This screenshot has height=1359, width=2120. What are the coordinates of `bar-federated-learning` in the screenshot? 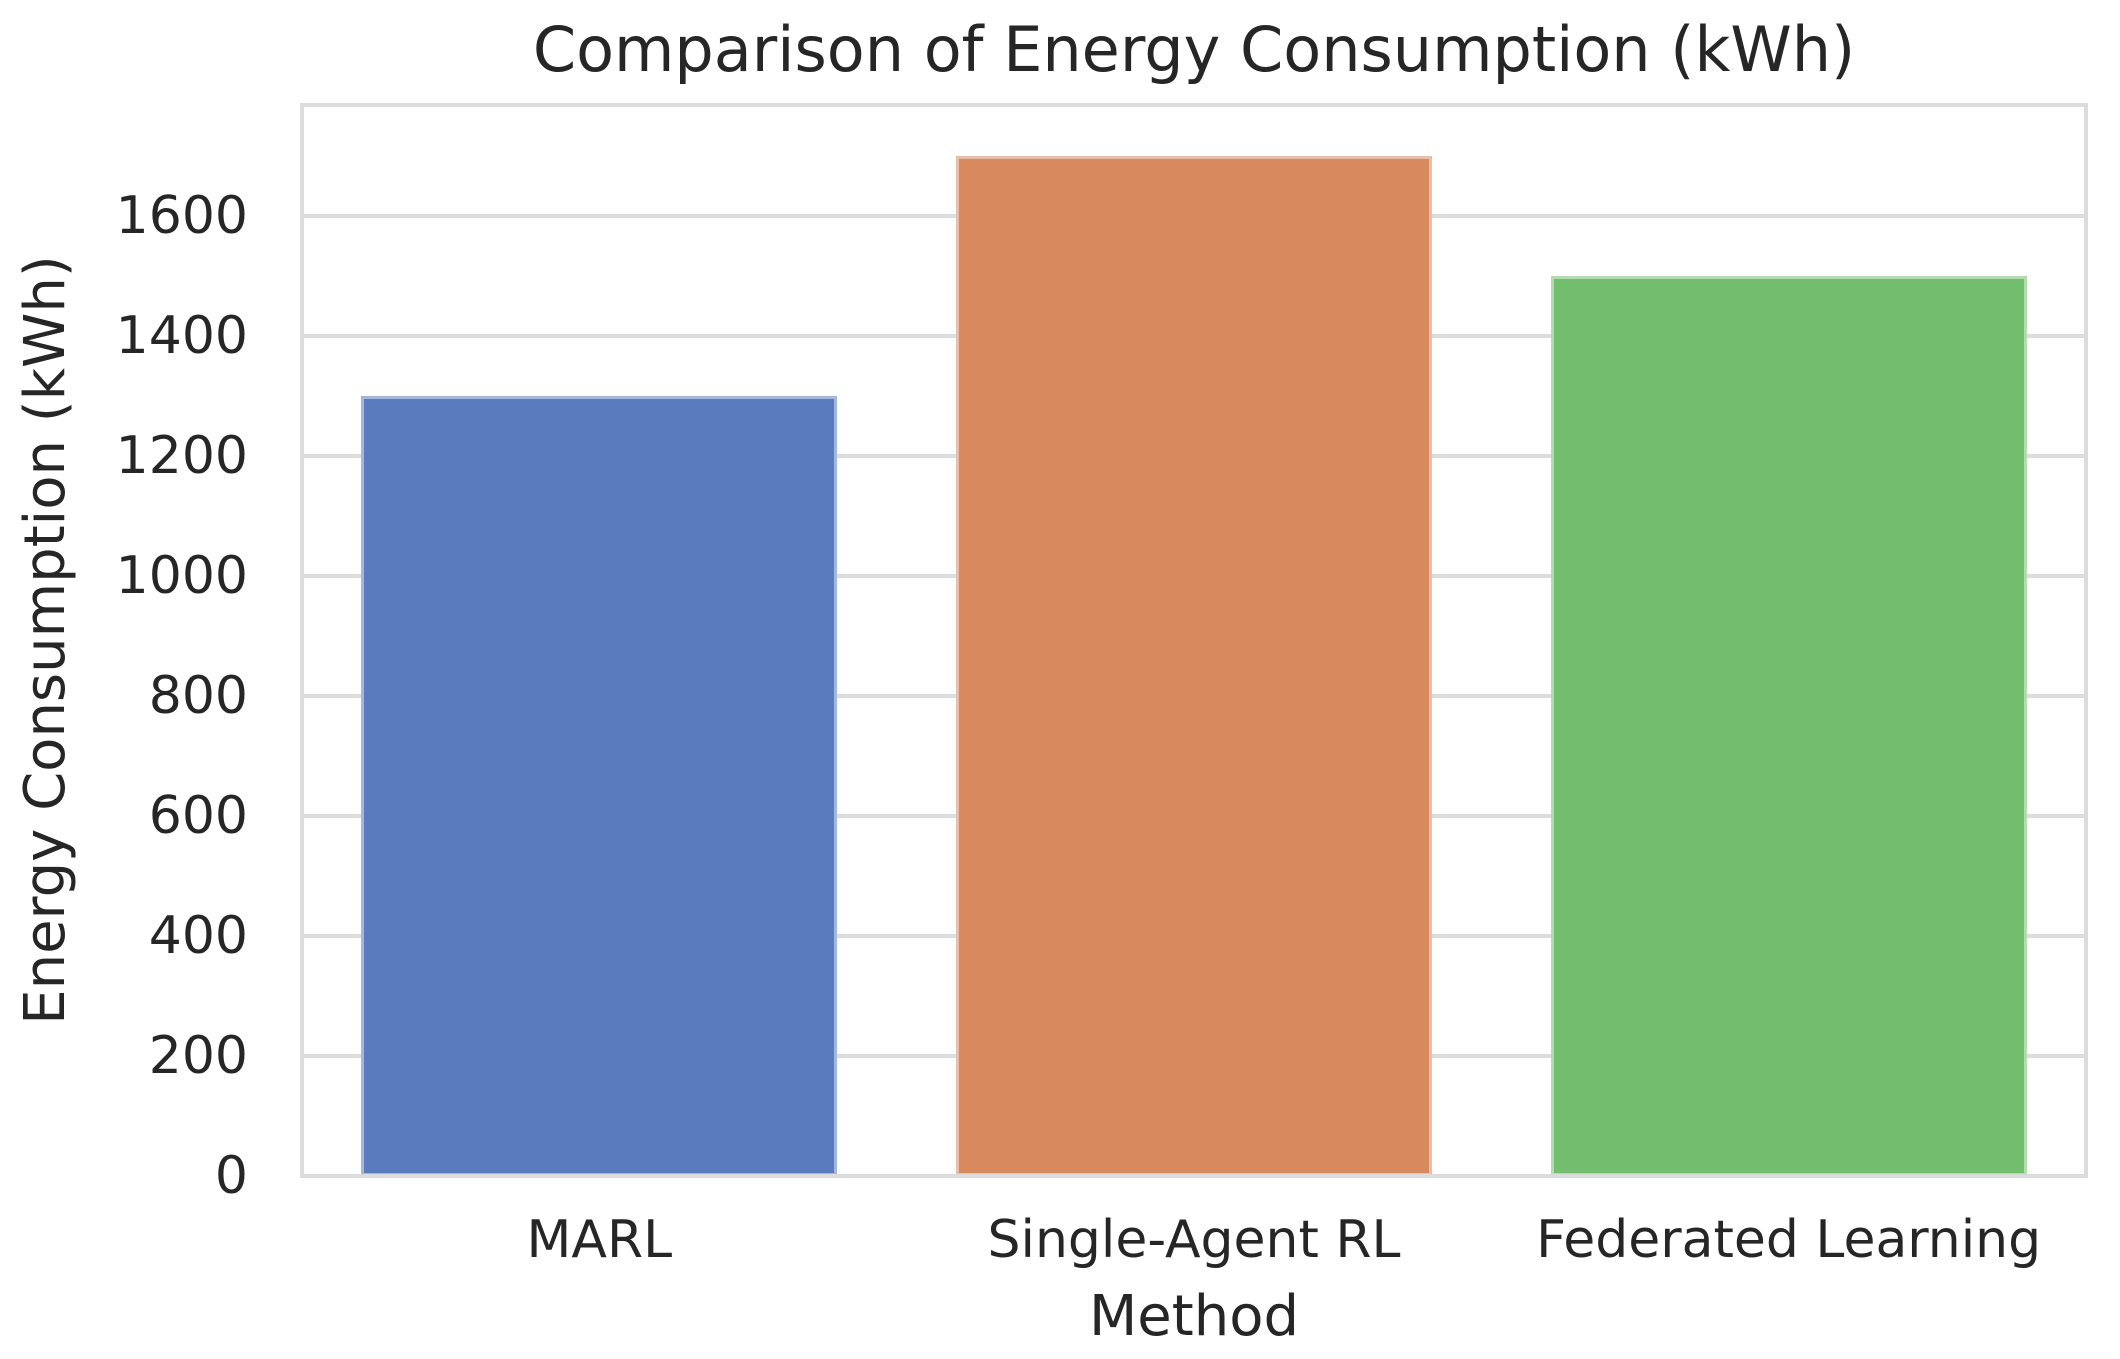 It's located at (1788, 726).